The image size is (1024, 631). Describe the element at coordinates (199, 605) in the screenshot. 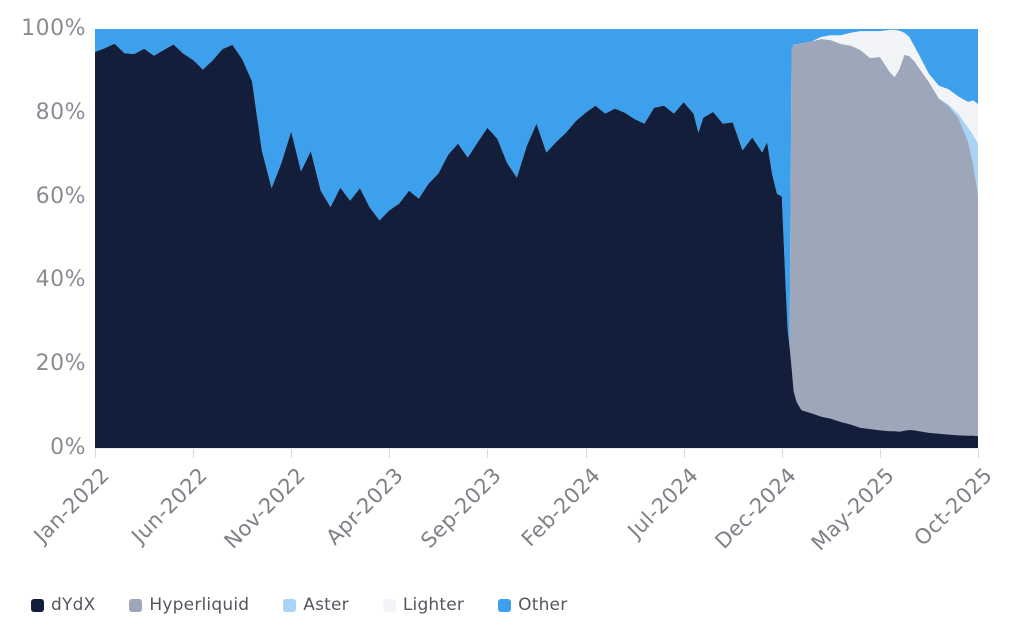

I see `legend-label: Hyperliquid` at that location.